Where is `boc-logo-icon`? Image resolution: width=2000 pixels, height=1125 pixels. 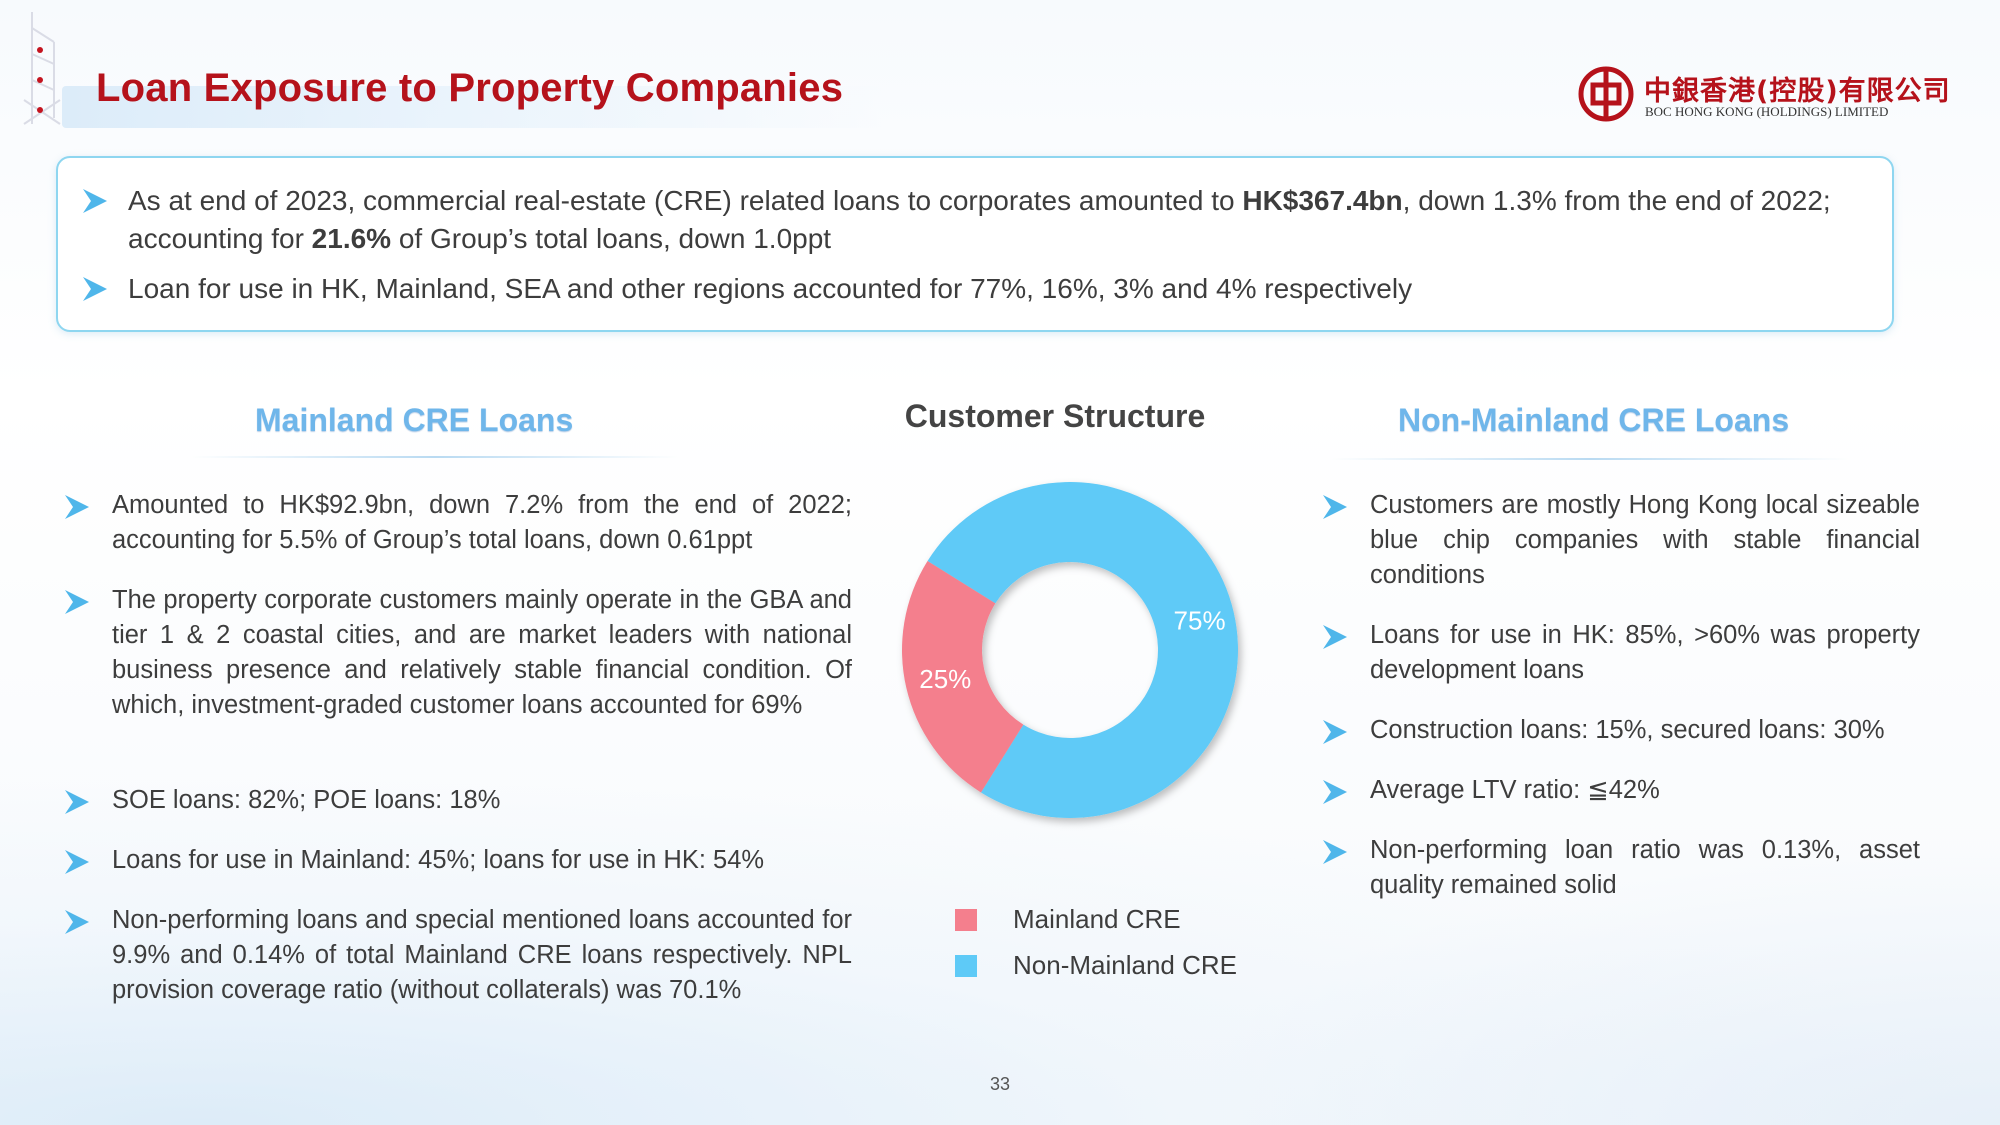
boc-logo-icon is located at coordinates (1606, 94).